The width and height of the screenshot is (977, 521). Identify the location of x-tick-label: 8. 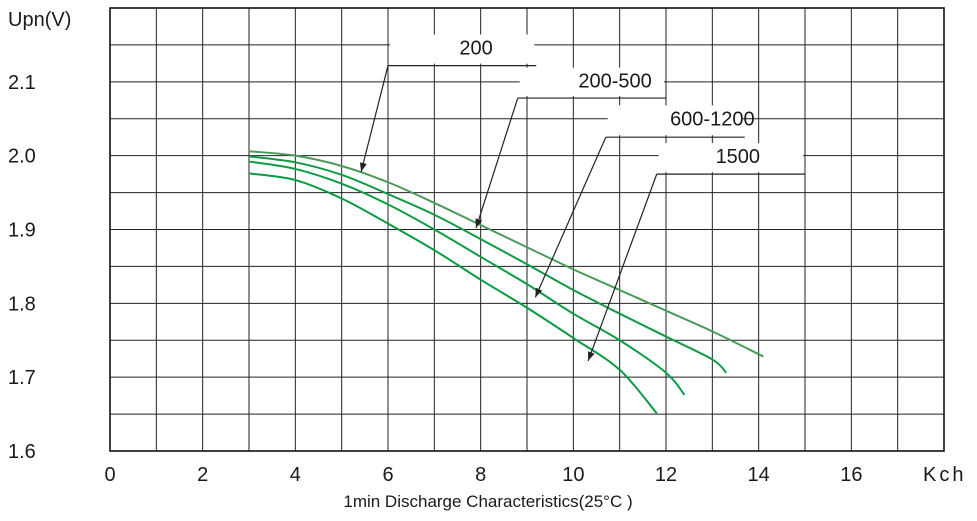
(480, 475).